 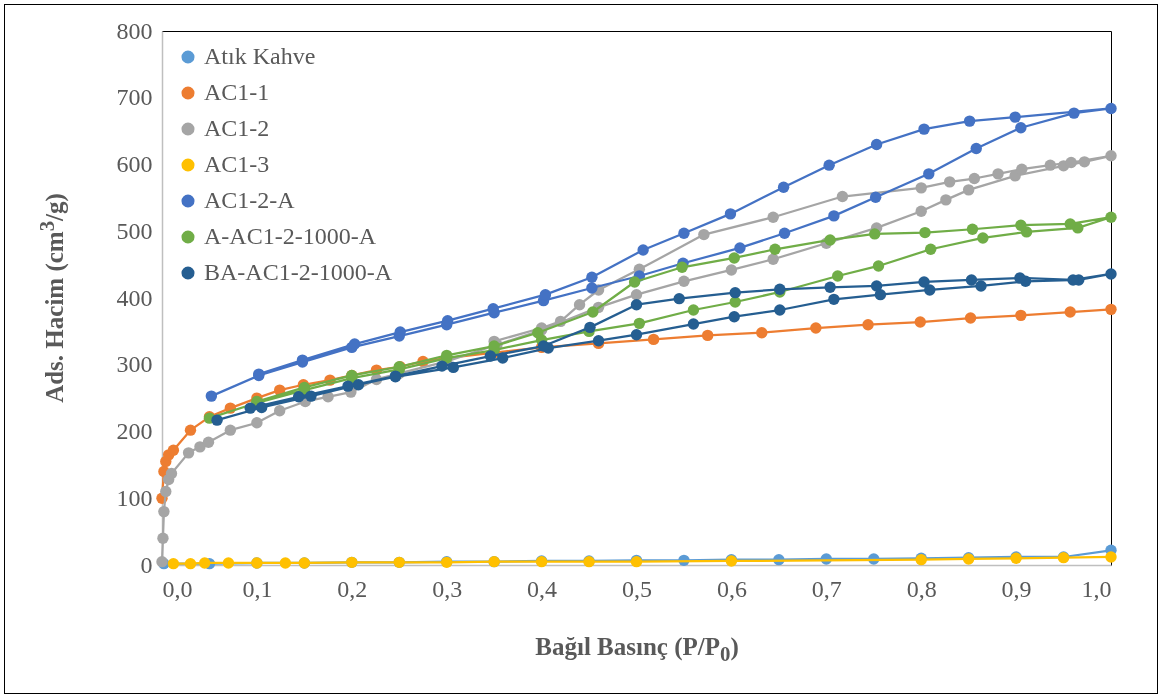 I want to click on y-tick-label: 100, so click(x=134, y=497).